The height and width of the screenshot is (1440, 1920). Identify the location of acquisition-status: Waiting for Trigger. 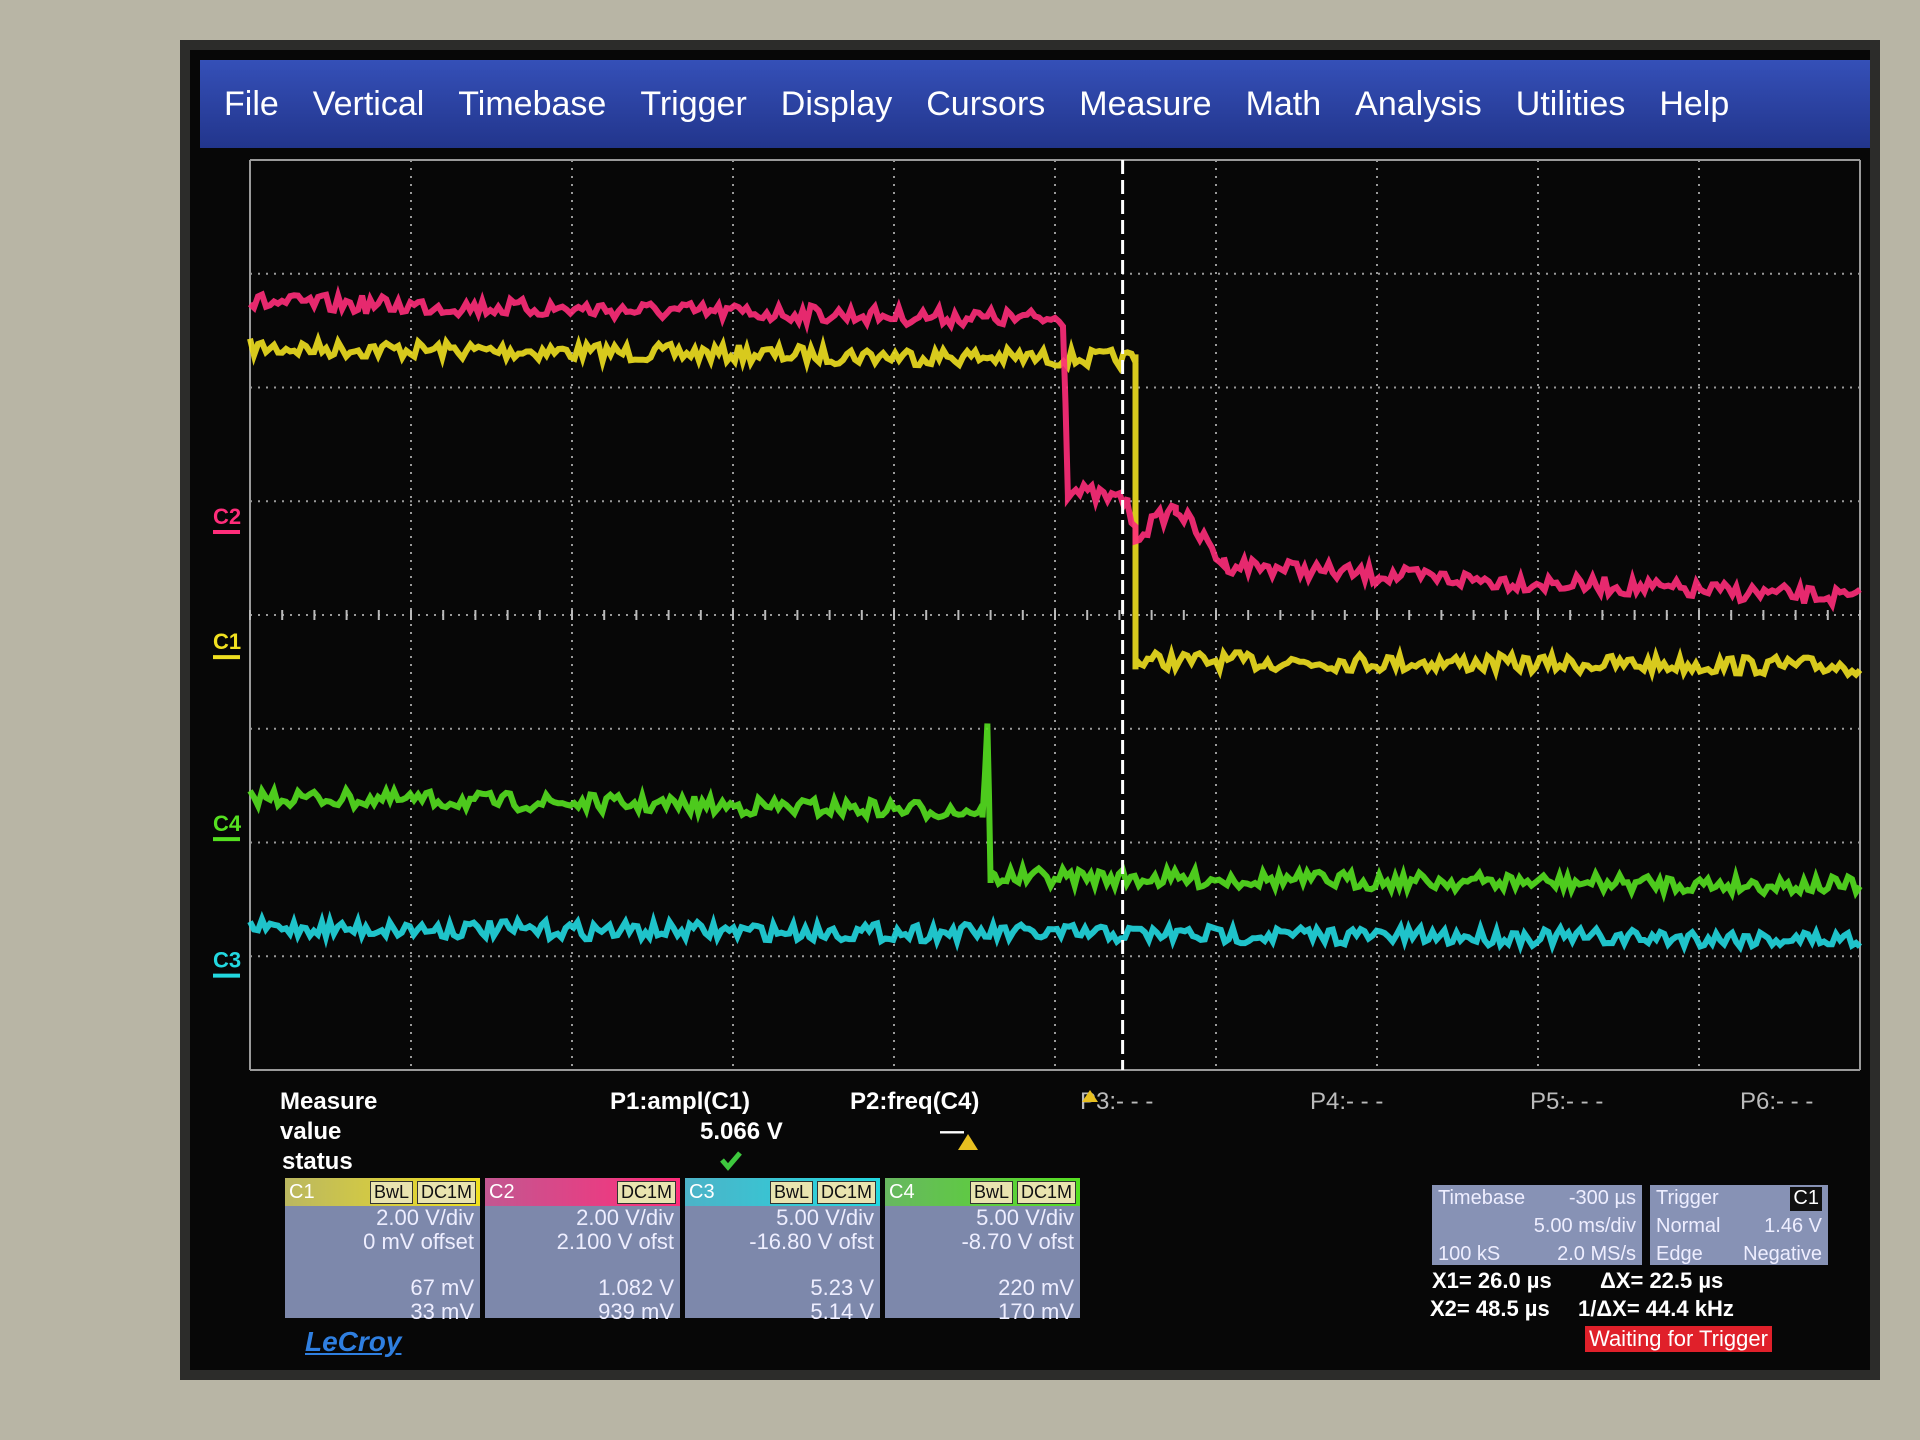
(1678, 1339).